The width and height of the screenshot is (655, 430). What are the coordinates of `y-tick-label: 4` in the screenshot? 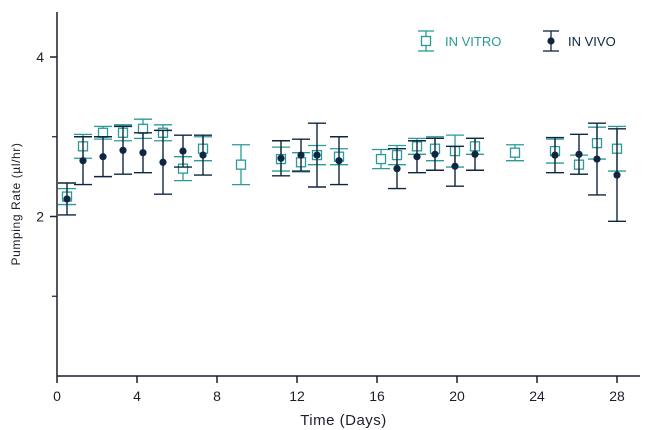 It's located at (40, 57).